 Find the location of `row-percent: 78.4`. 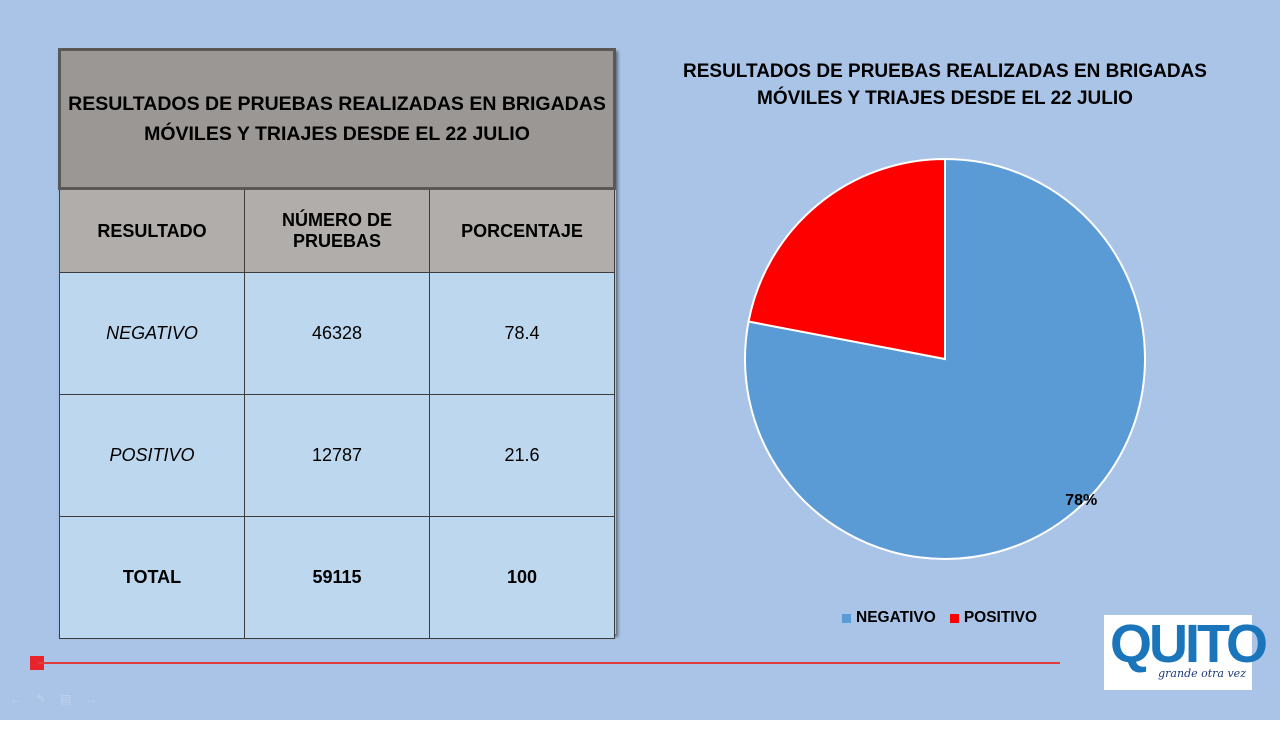

row-percent: 78.4 is located at coordinates (522, 333).